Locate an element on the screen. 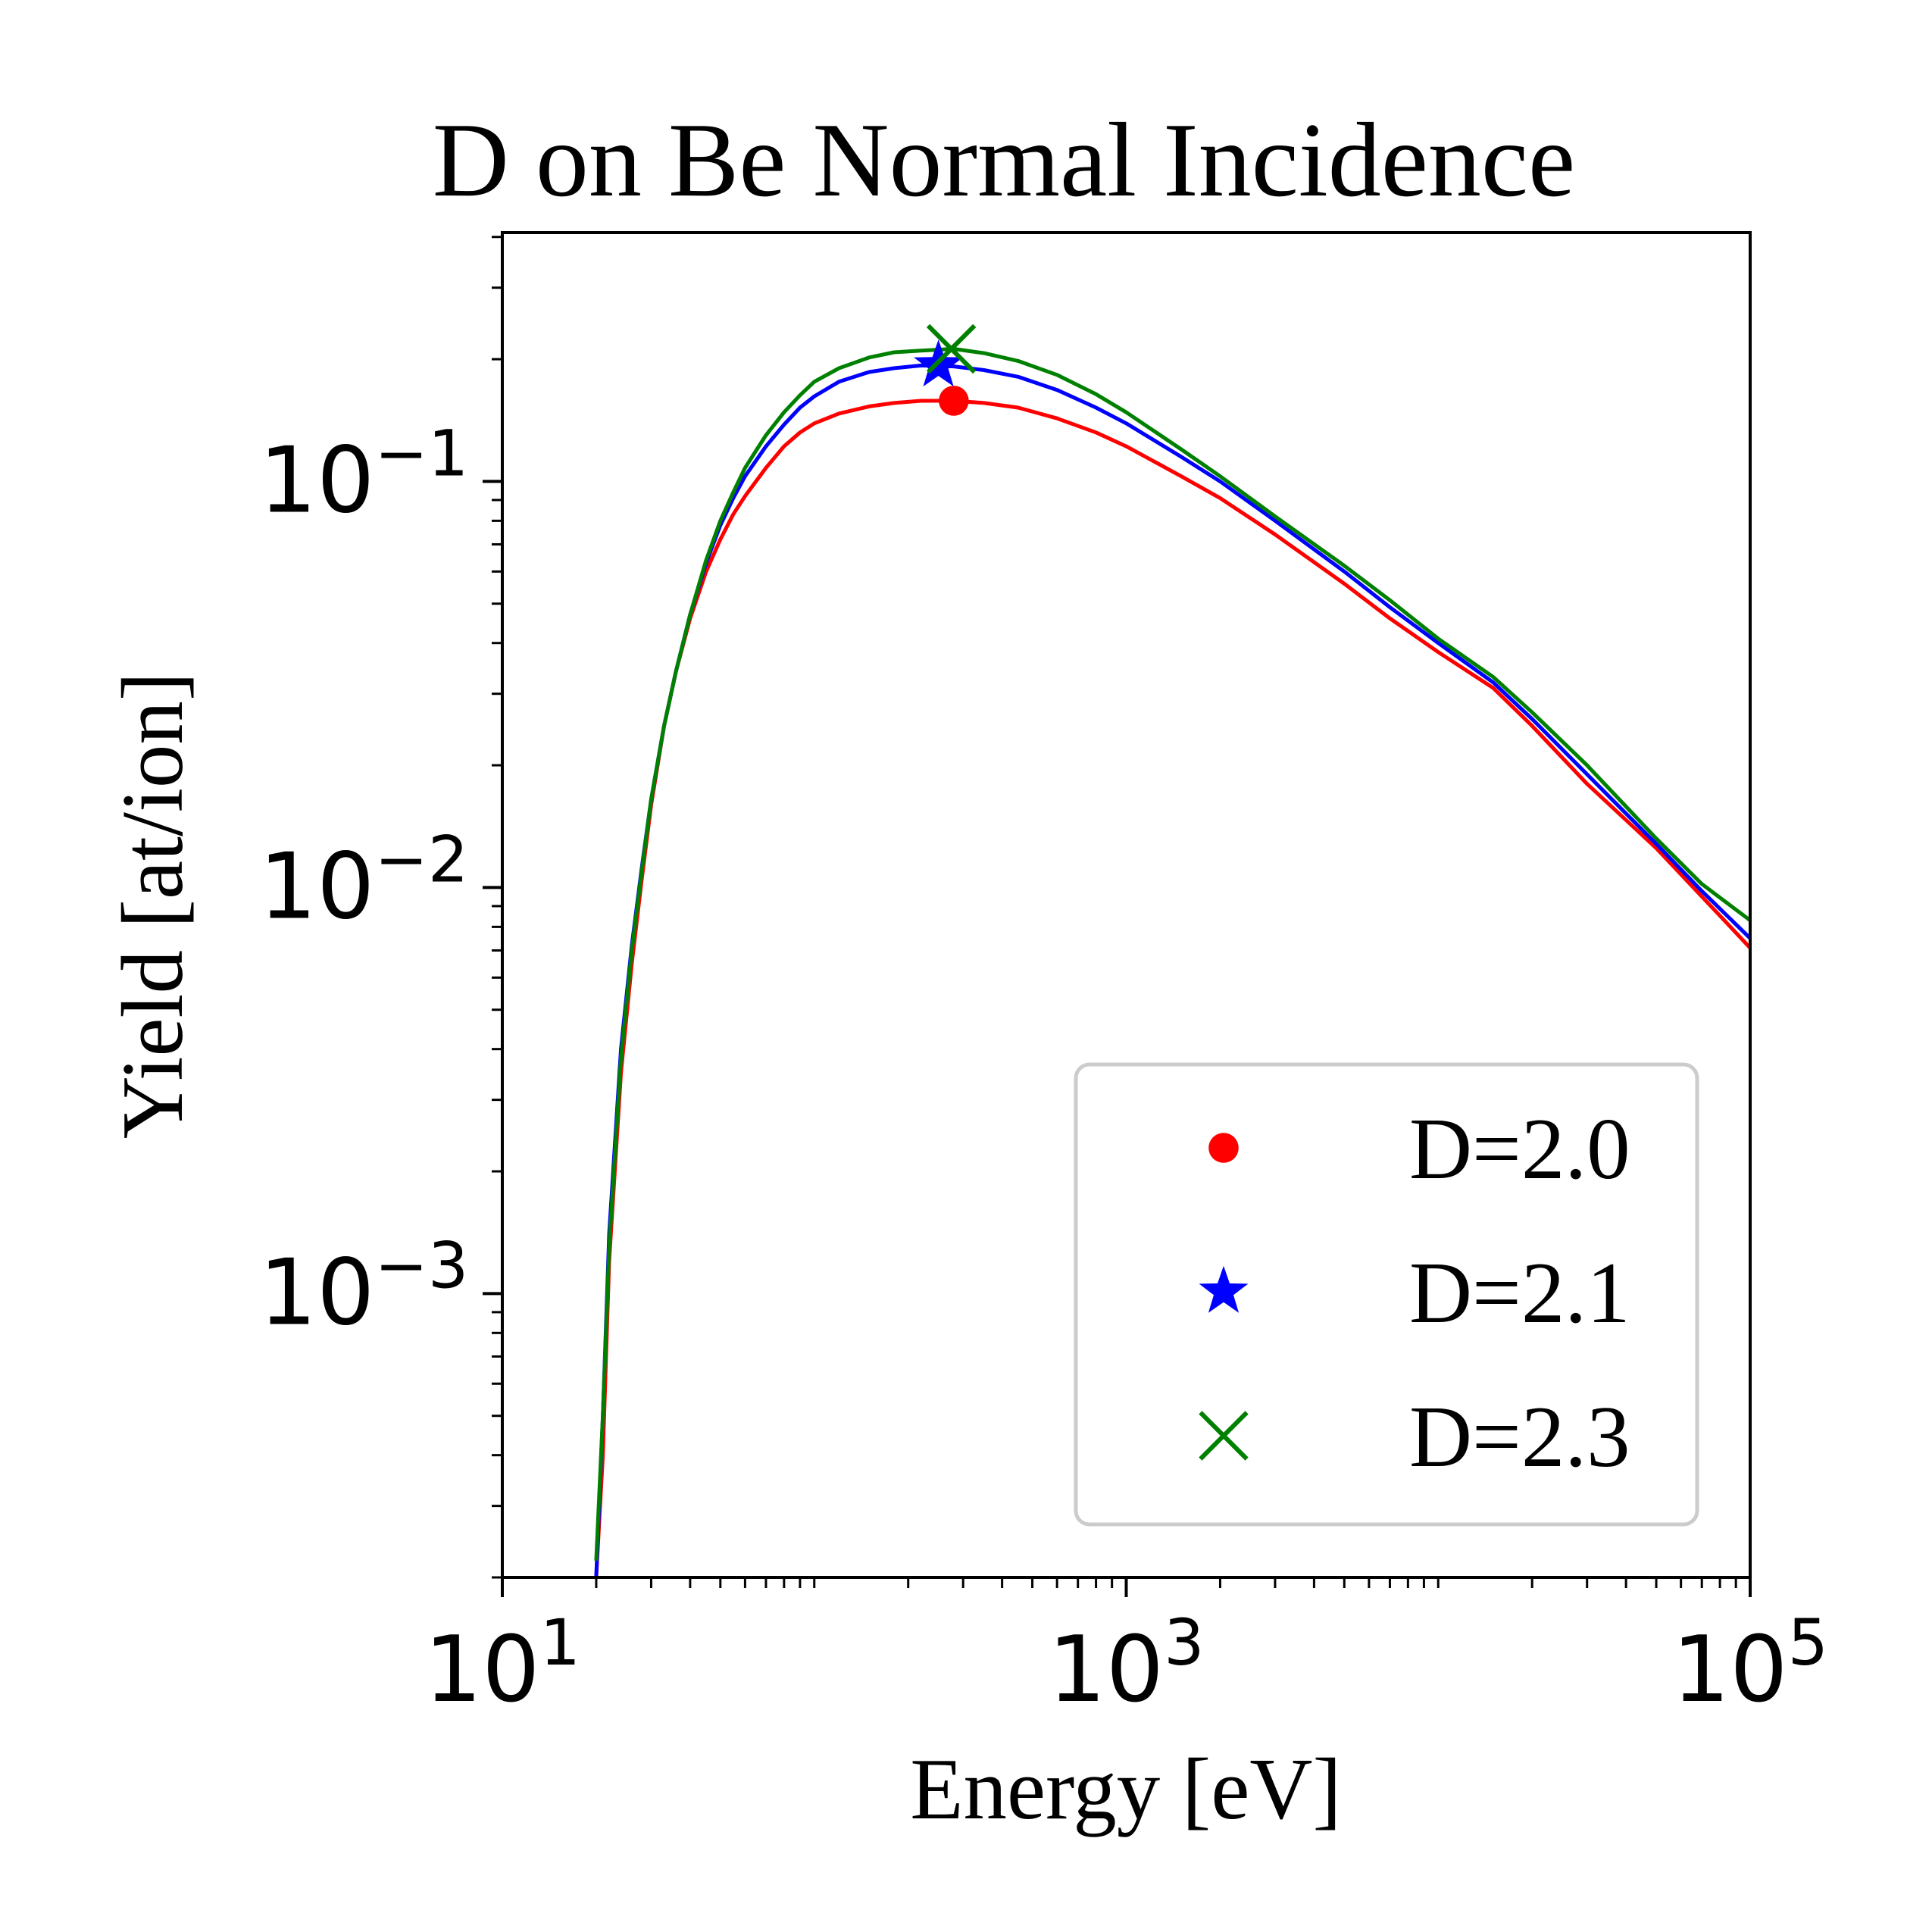  x-tick-exponent: 1 is located at coordinates (560, 1642).